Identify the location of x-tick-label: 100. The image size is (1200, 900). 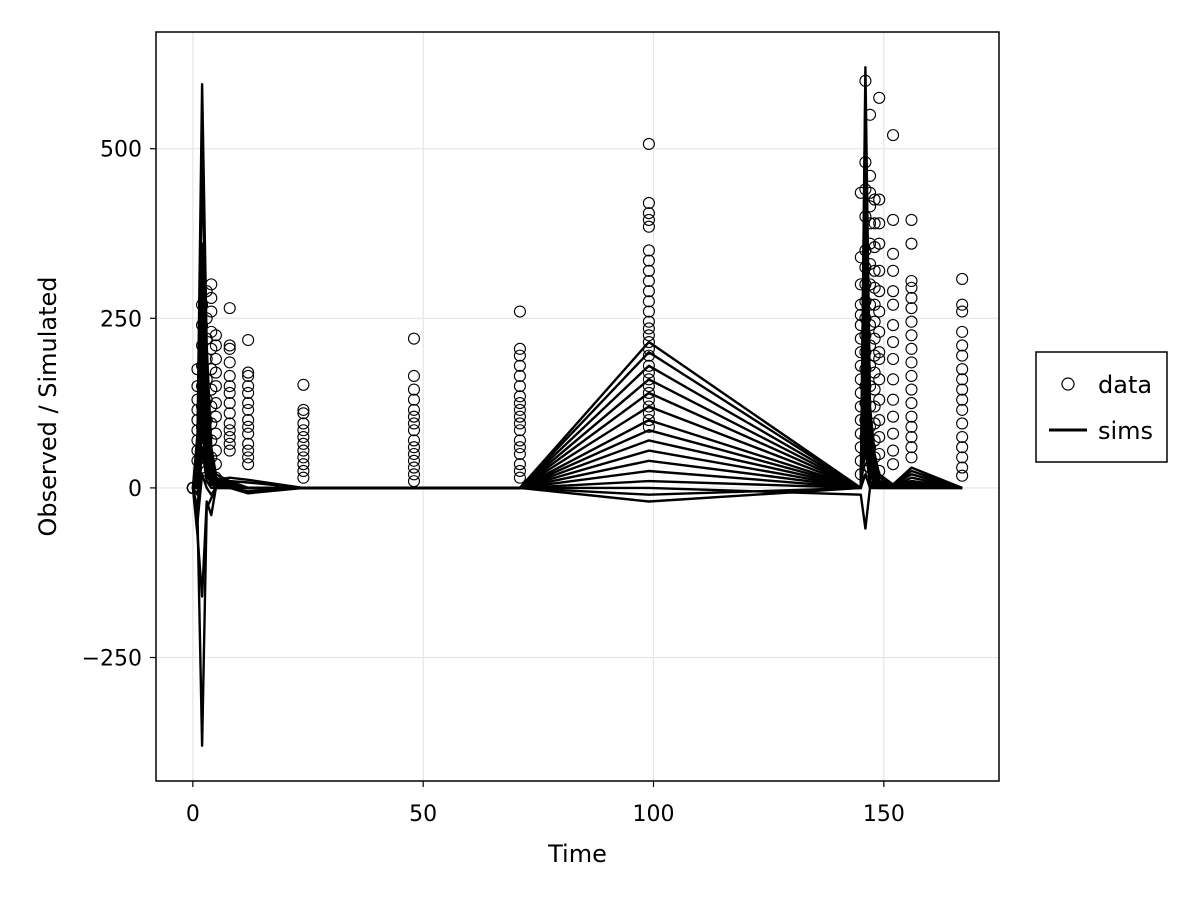
(654, 814).